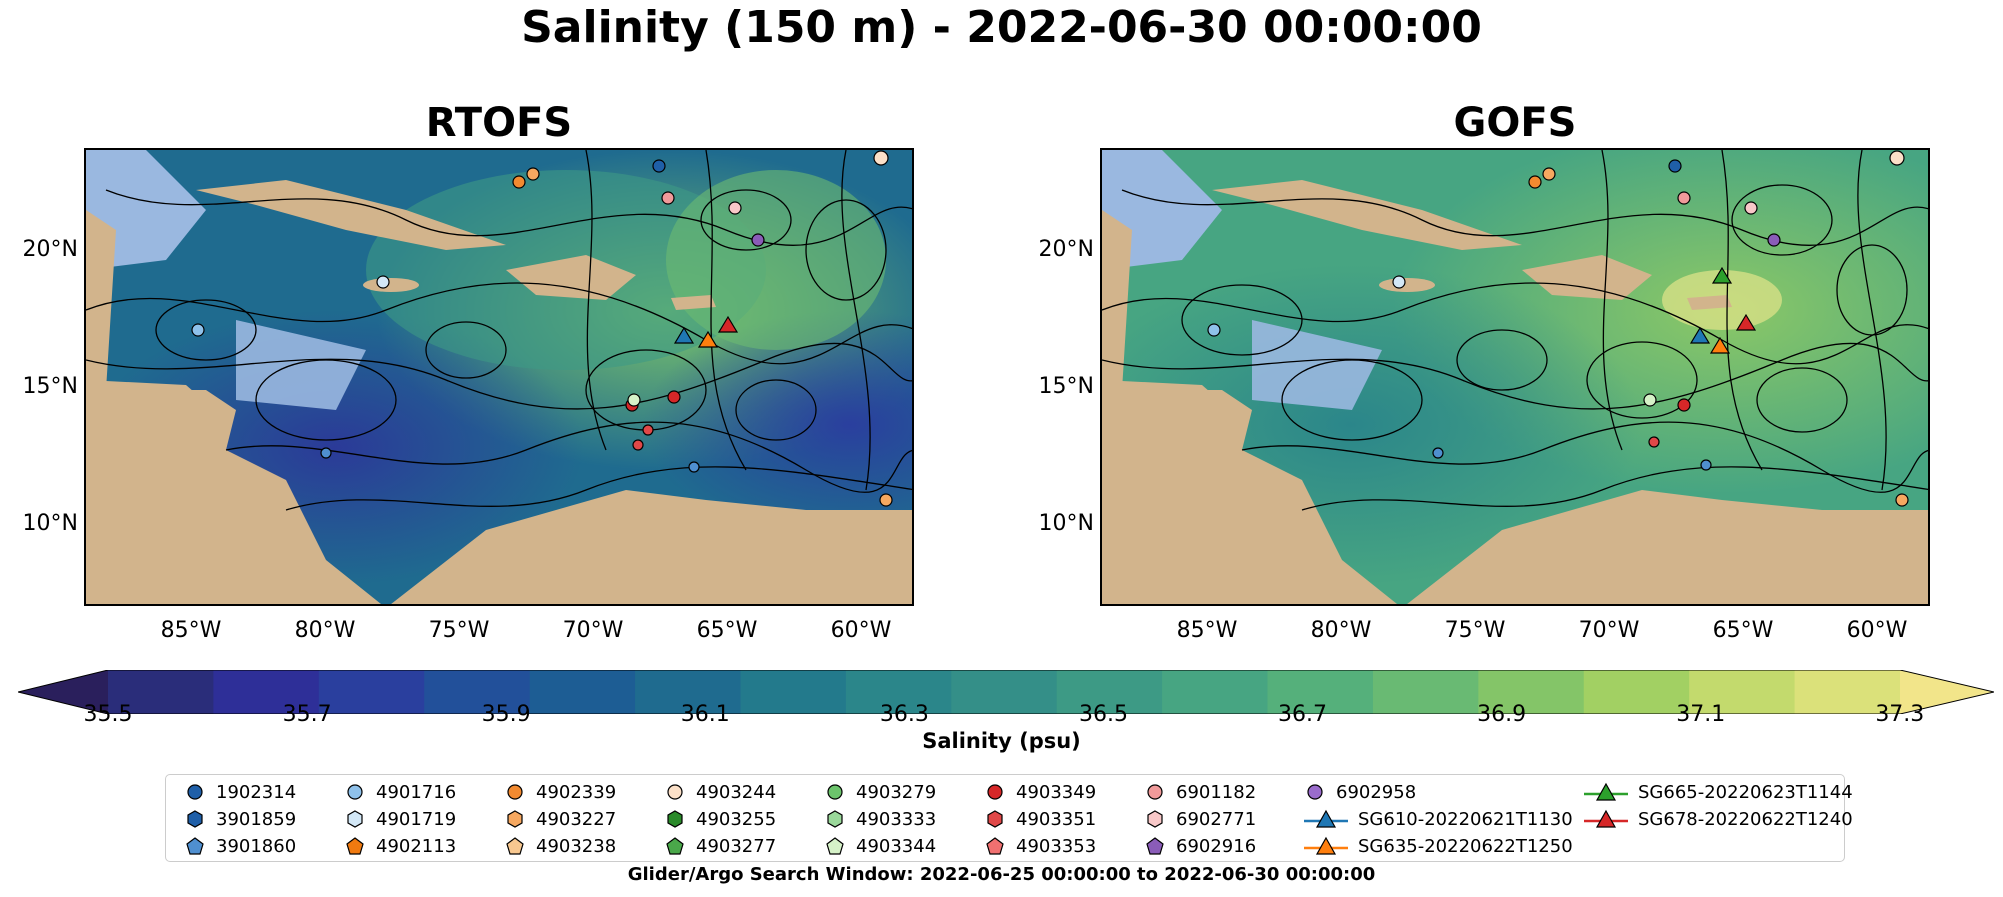 The width and height of the screenshot is (2003, 897). Describe the element at coordinates (256, 846) in the screenshot. I see `legend-item-label: 3901860` at that location.